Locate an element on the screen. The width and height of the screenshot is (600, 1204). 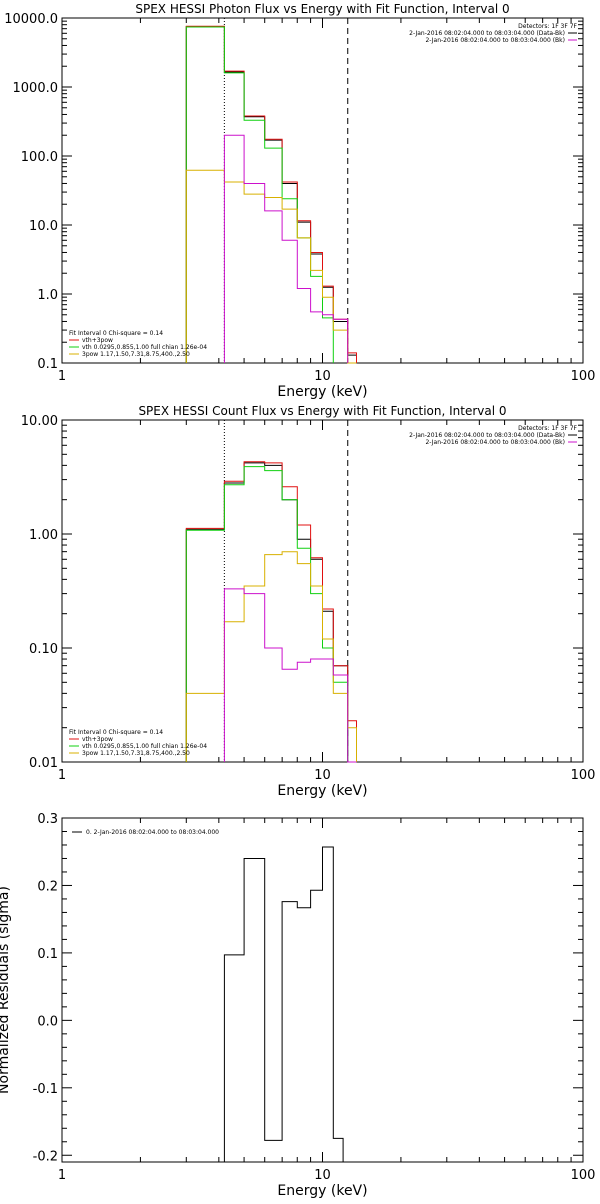
chart2-y-tick-label: 10.00 is located at coordinates (39, 421).